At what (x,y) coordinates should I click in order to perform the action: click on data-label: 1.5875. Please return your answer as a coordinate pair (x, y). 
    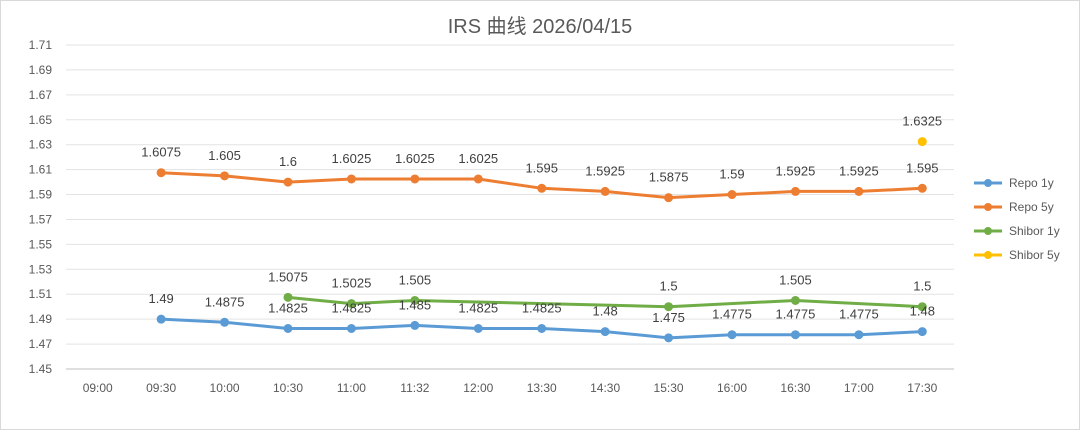
    Looking at the image, I should click on (669, 177).